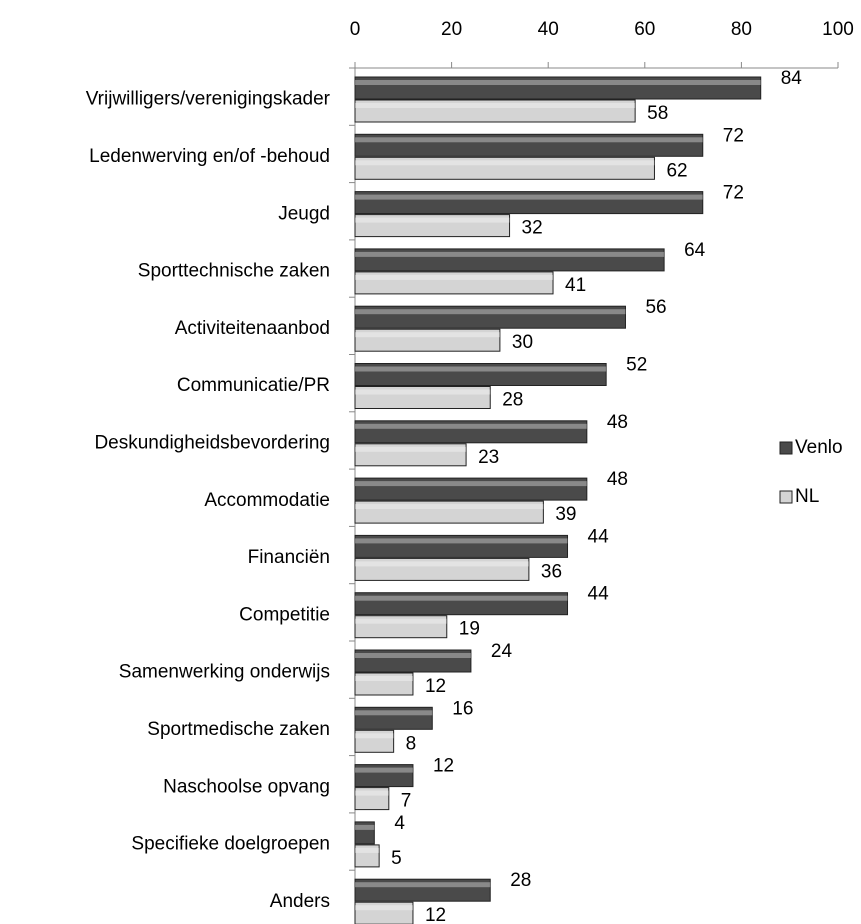  I want to click on y-tick-label: Sportmedische zaken, so click(238, 729).